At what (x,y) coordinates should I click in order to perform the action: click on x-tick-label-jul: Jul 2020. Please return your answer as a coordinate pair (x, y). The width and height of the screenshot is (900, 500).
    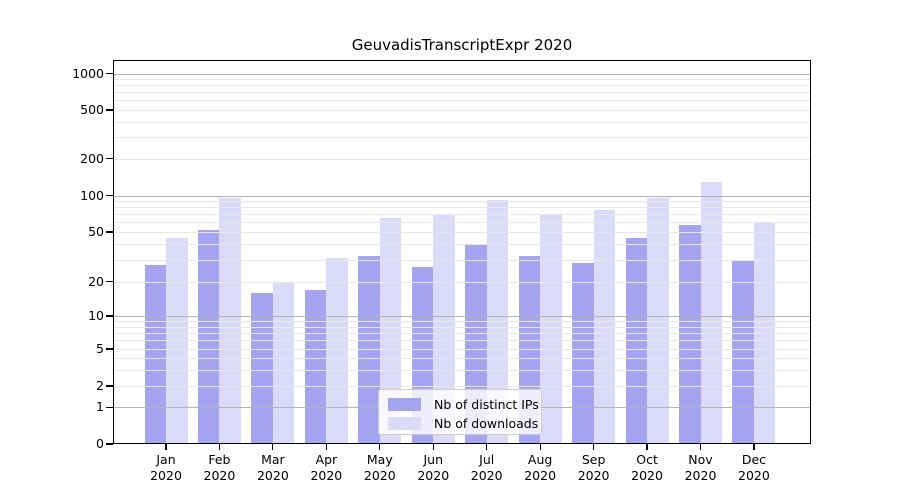
    Looking at the image, I should click on (486, 467).